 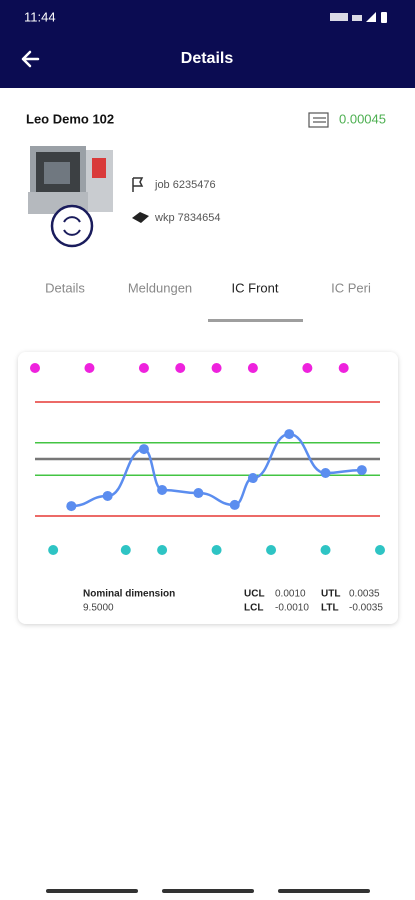 What do you see at coordinates (366, 608) in the screenshot?
I see `limit-value: -0.0035` at bounding box center [366, 608].